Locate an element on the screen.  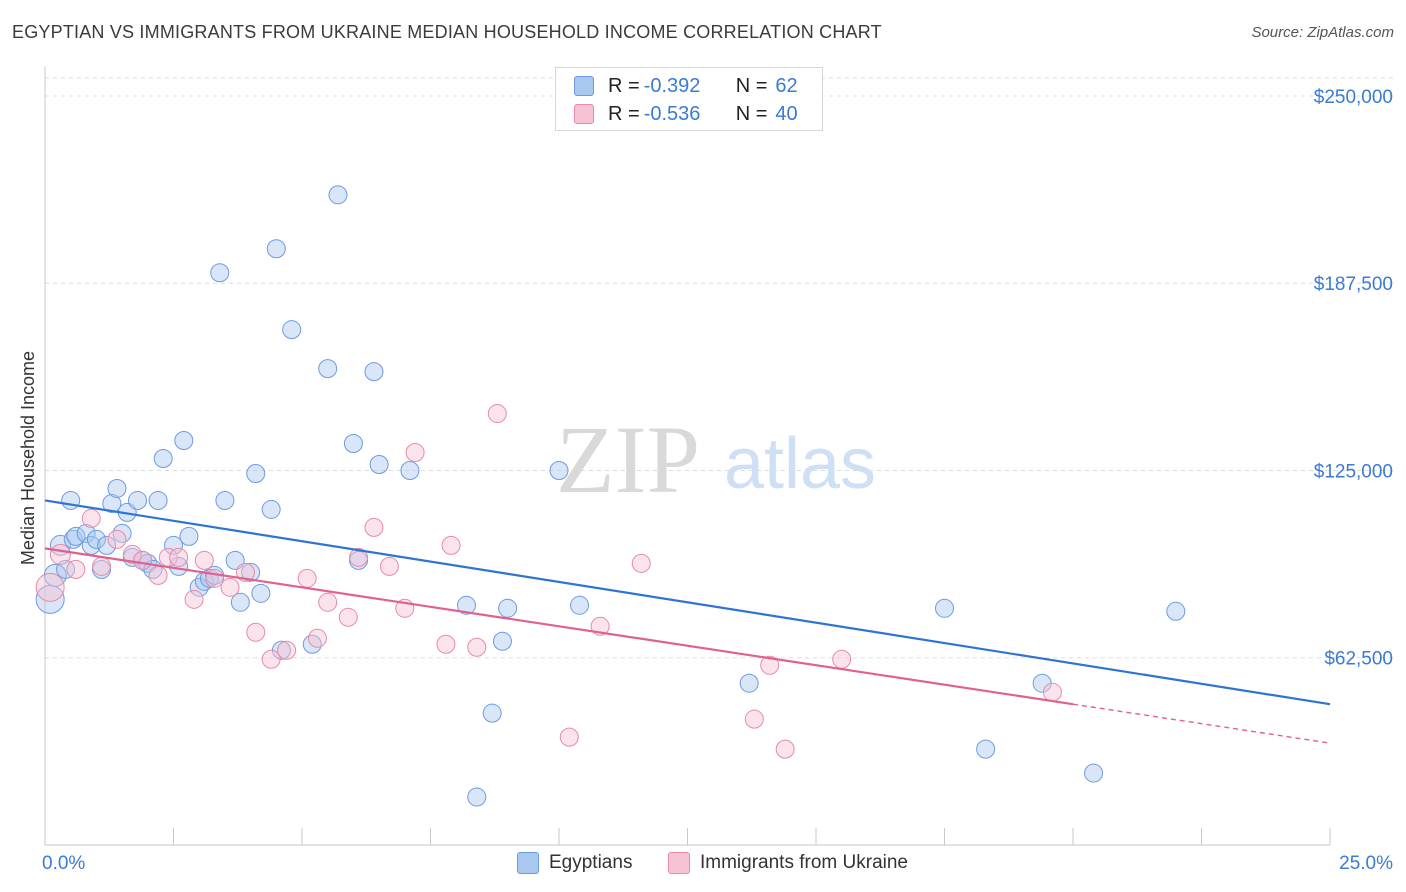
n-value: 40 is located at coordinates (786, 113).